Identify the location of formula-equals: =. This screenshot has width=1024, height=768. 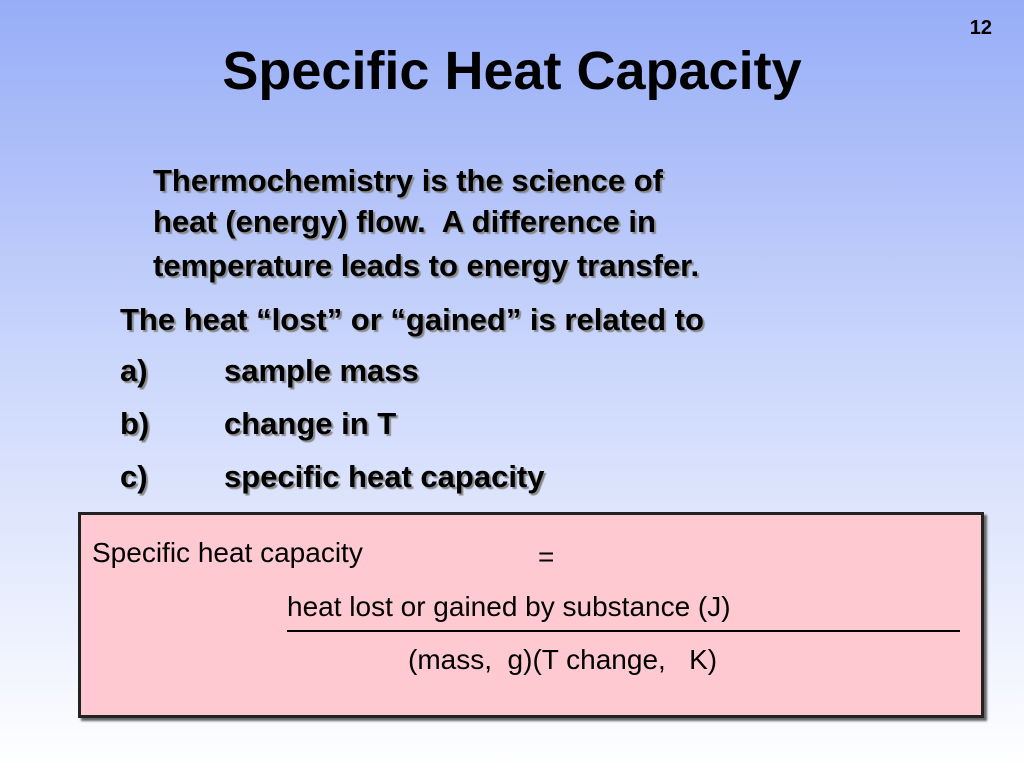
(546, 556).